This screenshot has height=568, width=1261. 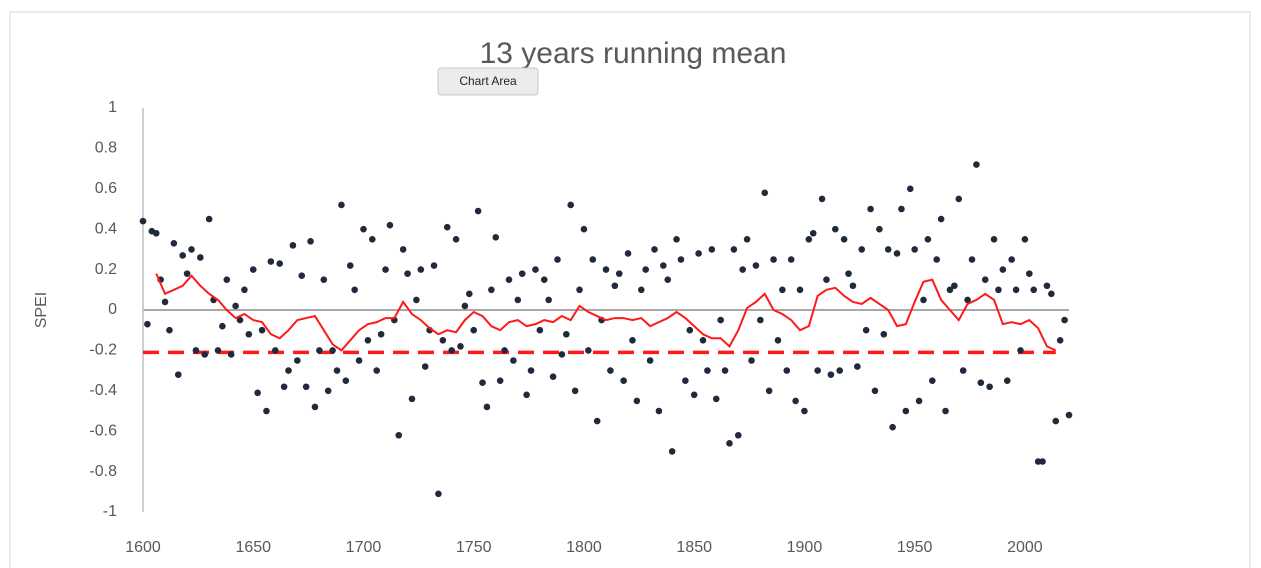 What do you see at coordinates (915, 547) in the screenshot?
I see `x-tick-label: 1950` at bounding box center [915, 547].